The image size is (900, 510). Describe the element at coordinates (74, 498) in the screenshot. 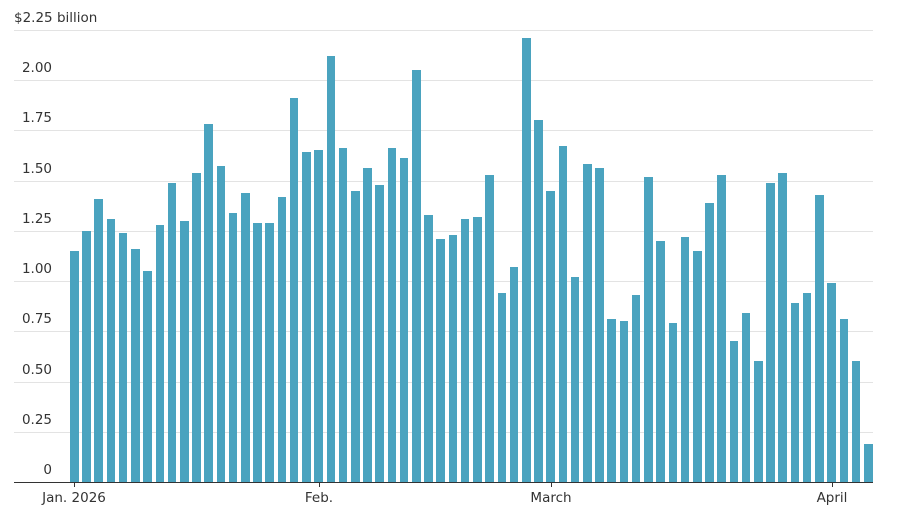

I see `x-tick-label: Jan. 2026` at that location.